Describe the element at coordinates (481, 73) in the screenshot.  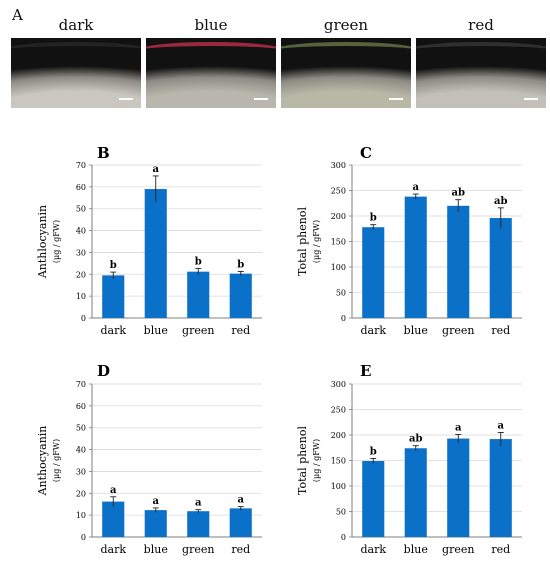
I see `photo-red` at that location.